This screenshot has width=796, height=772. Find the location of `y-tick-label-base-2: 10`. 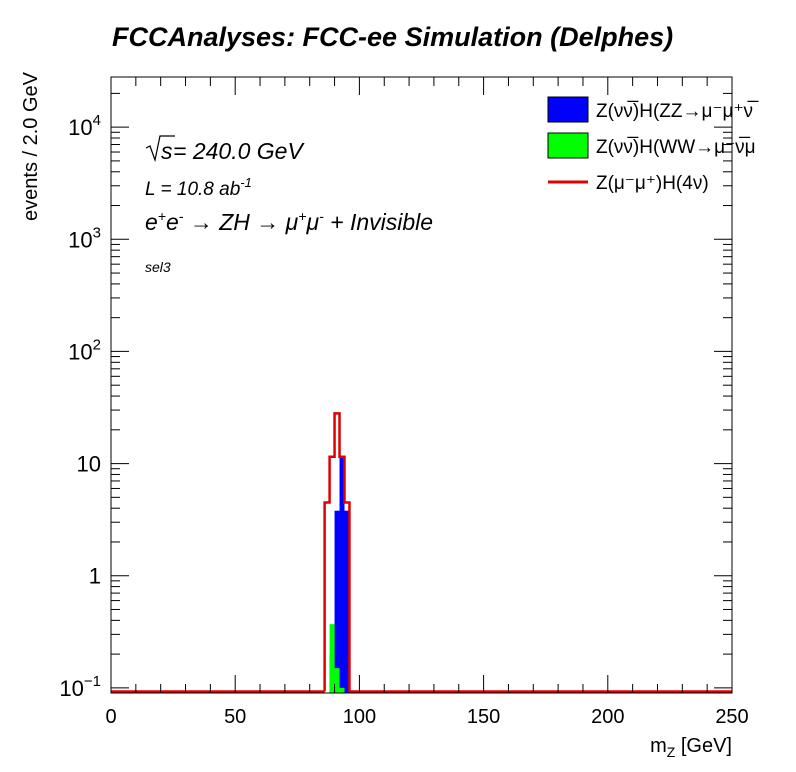

y-tick-label-base-2: 10 is located at coordinates (89, 464).